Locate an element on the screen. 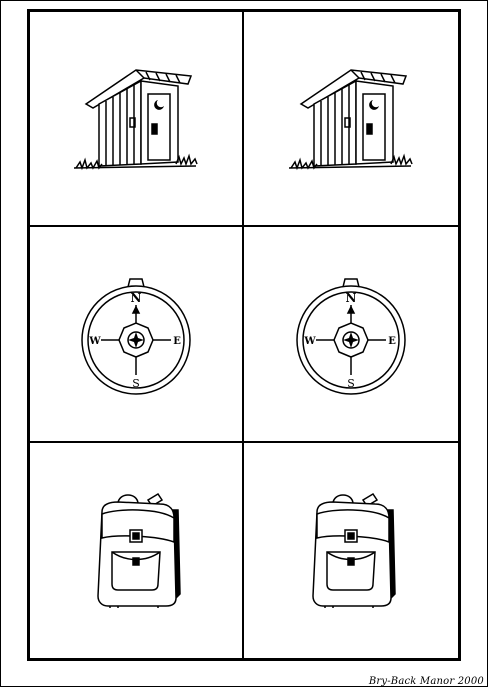  card-compass-left: N S W E is located at coordinates (137, 335).